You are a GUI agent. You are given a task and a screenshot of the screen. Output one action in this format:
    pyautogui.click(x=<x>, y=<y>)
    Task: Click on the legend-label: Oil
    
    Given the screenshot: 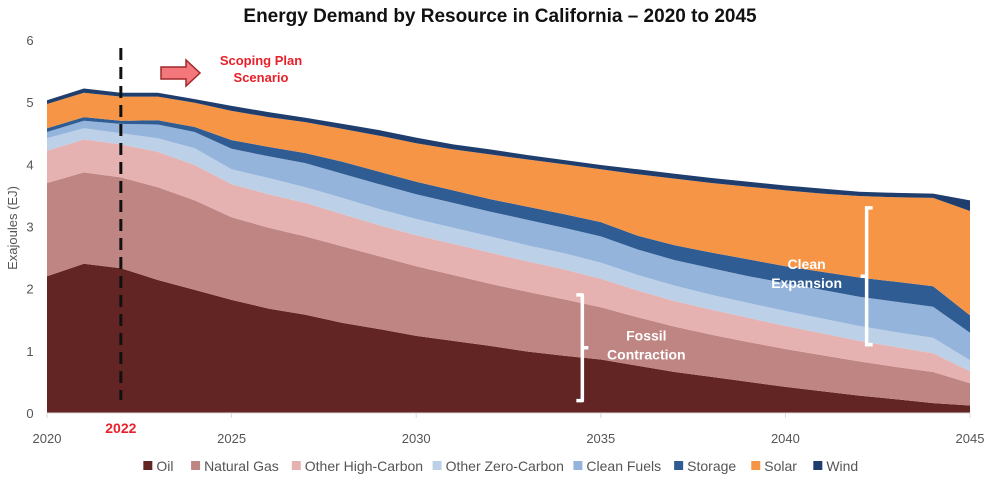 What is the action you would take?
    pyautogui.click(x=164, y=466)
    